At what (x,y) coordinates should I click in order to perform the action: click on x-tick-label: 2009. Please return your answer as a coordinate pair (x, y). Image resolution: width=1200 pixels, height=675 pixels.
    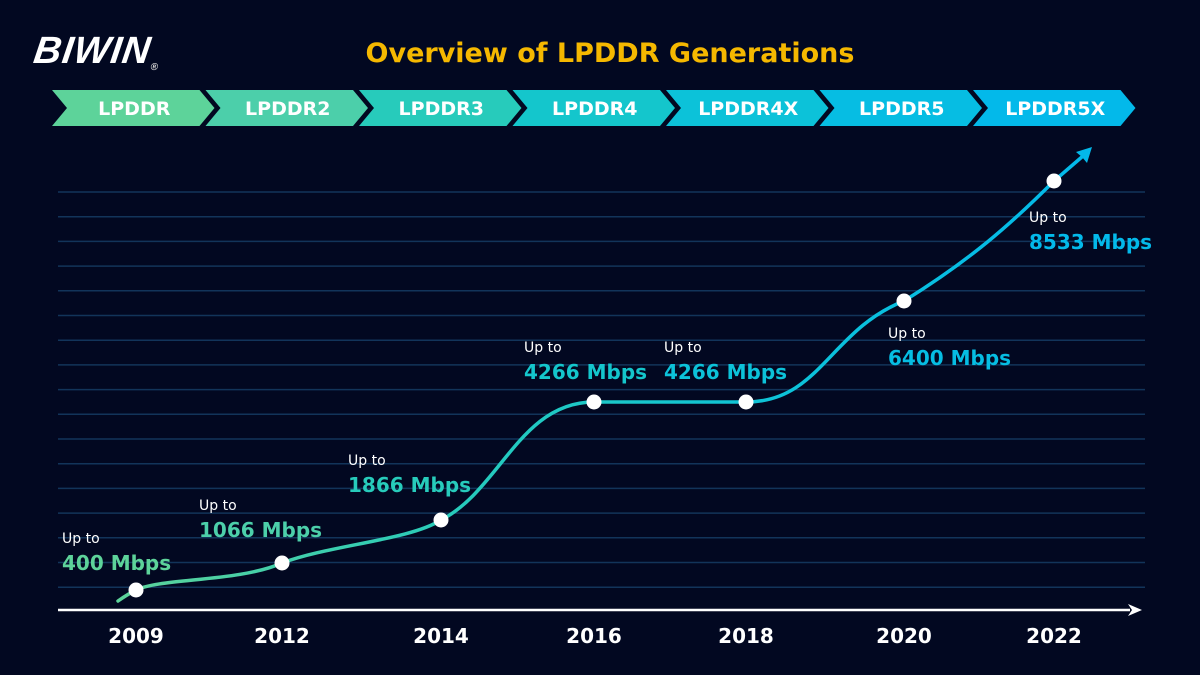
    Looking at the image, I should click on (136, 636).